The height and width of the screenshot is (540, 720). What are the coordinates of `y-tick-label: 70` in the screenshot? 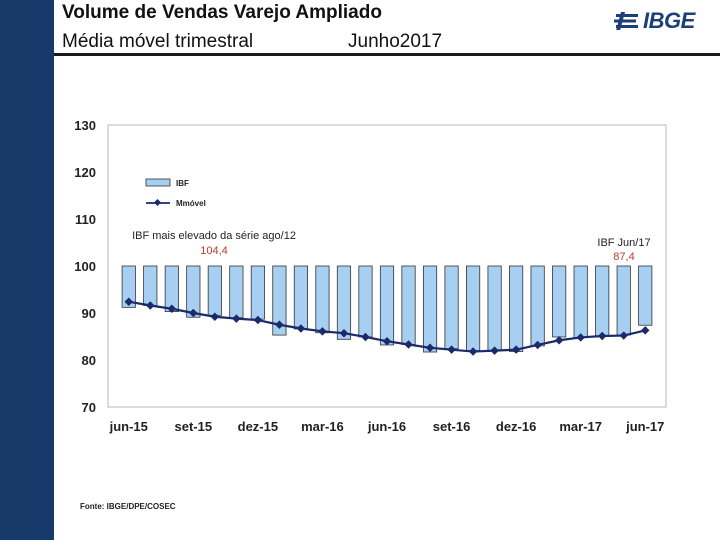 It's located at (89, 407).